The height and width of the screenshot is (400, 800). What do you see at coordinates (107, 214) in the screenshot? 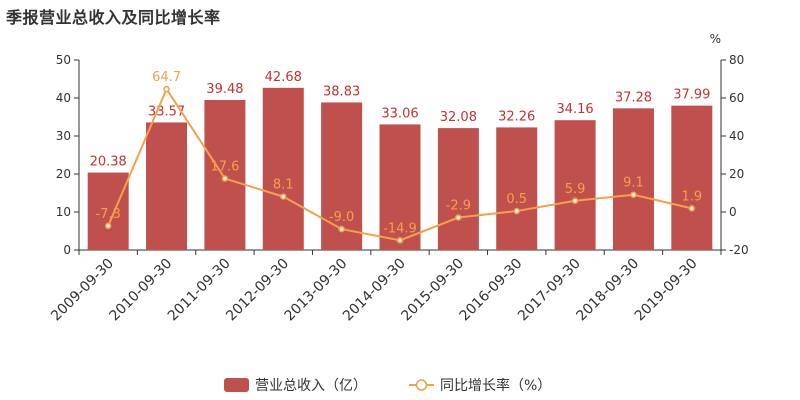
I see `growth-rate-label: -7.3` at bounding box center [107, 214].